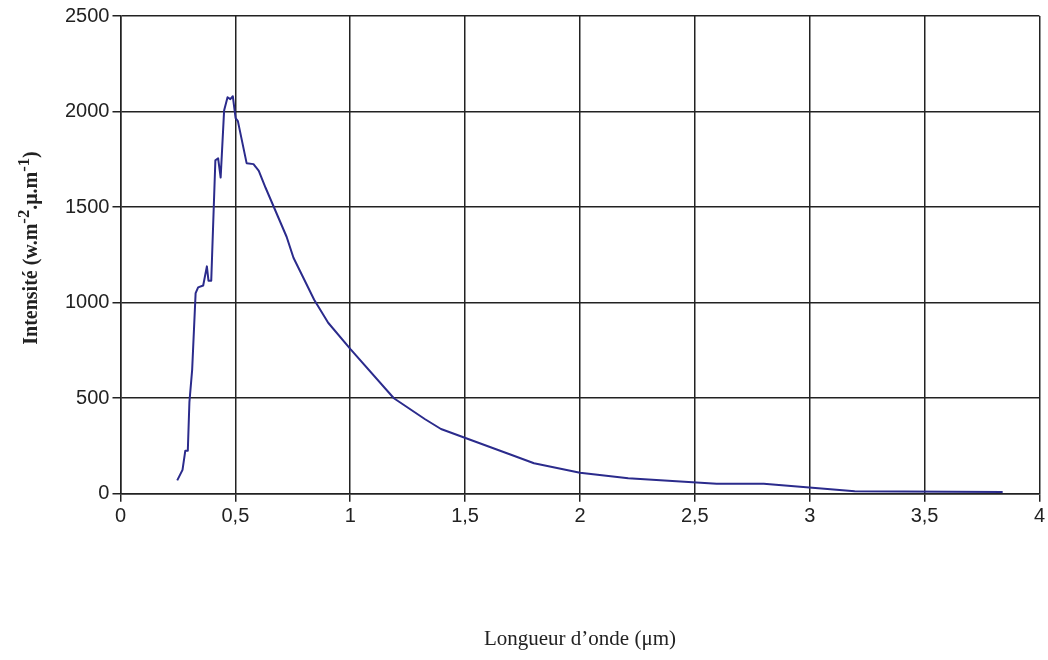 The width and height of the screenshot is (1048, 660). Describe the element at coordinates (87, 110) in the screenshot. I see `y-tick-label: 2000` at that location.